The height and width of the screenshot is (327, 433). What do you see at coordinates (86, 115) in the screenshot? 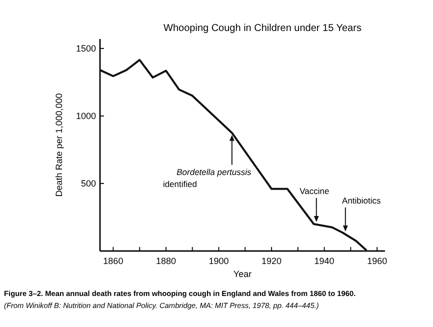
I see `y-tick-label: 1000` at bounding box center [86, 115].